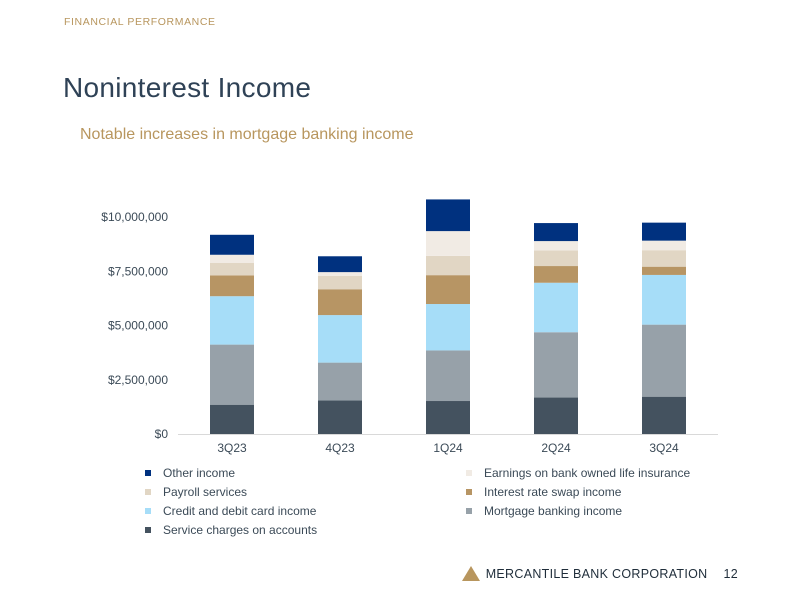 The width and height of the screenshot is (800, 604). I want to click on legend-label: Credit and debit card income, so click(240, 511).